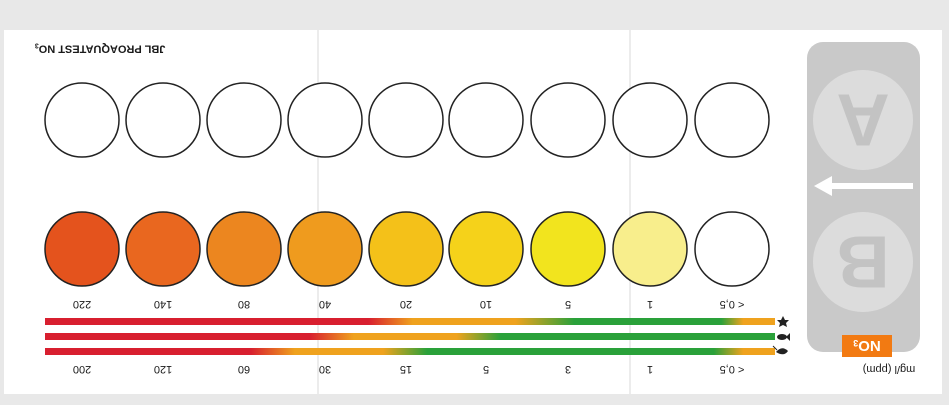  I want to click on bottom-scale-label: 120, so click(163, 369).